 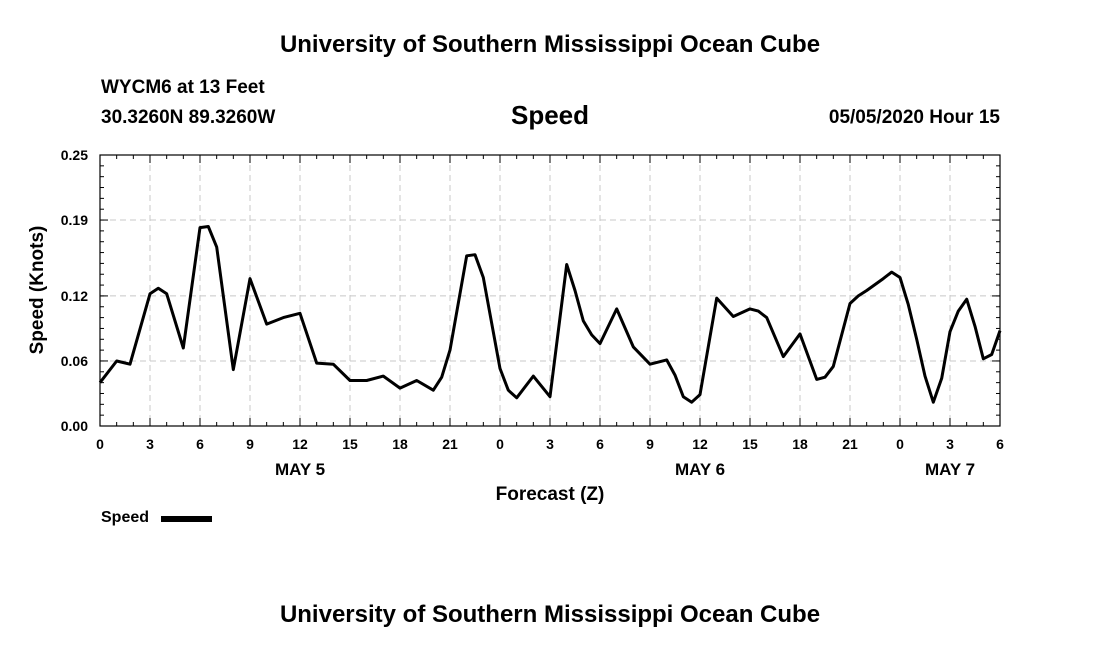 What do you see at coordinates (74, 361) in the screenshot?
I see `y-tick-label: 0.06` at bounding box center [74, 361].